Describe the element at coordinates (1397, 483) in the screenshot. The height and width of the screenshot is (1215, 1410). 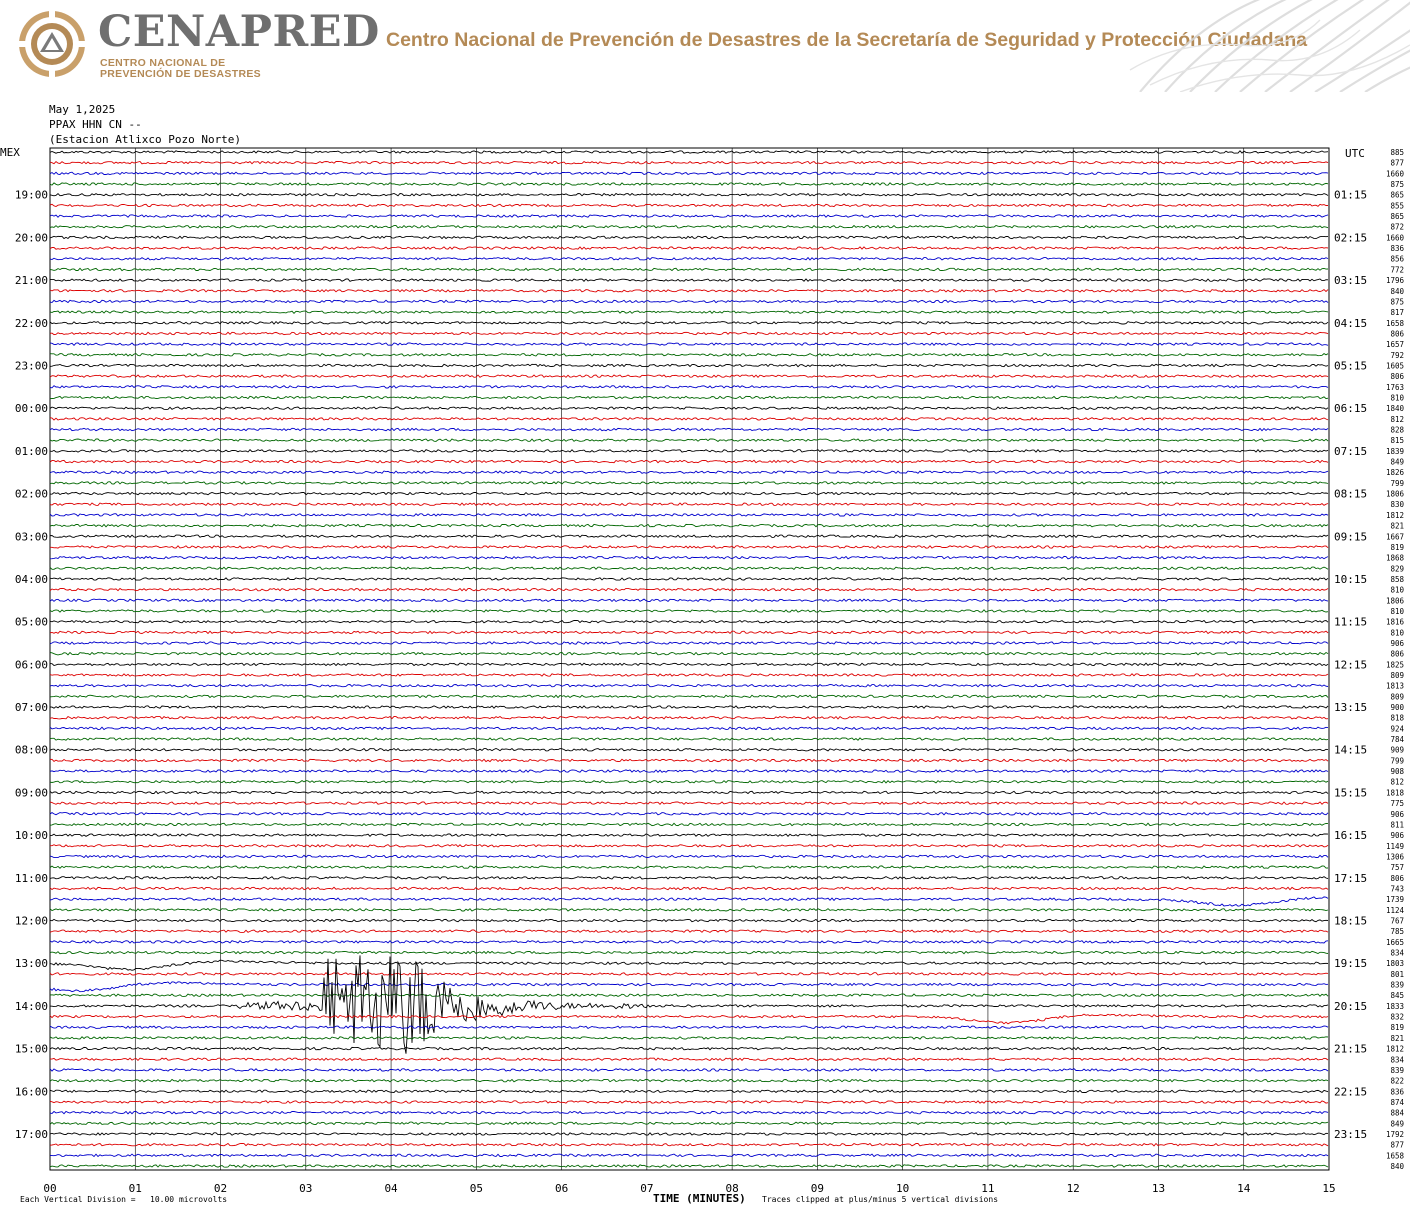
I see `trace-value-label: 799` at that location.